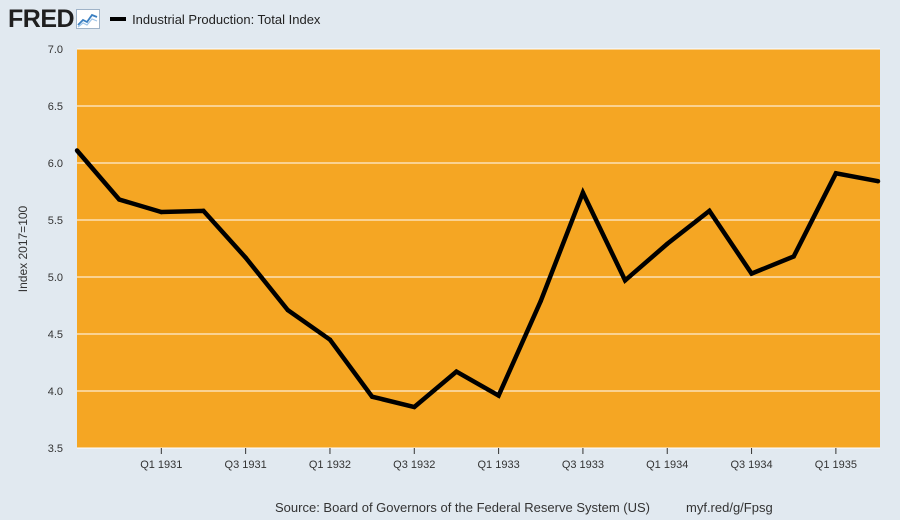 The width and height of the screenshot is (900, 520). I want to click on x-tick-label: Q3 1931, so click(246, 465).